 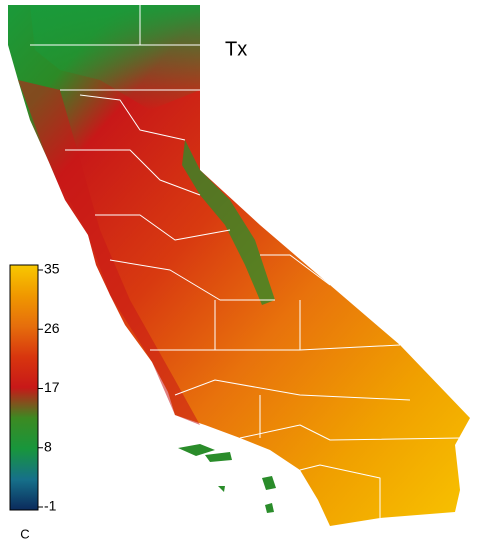 What do you see at coordinates (24, 533) in the screenshot?
I see `colorbar-unit: C` at bounding box center [24, 533].